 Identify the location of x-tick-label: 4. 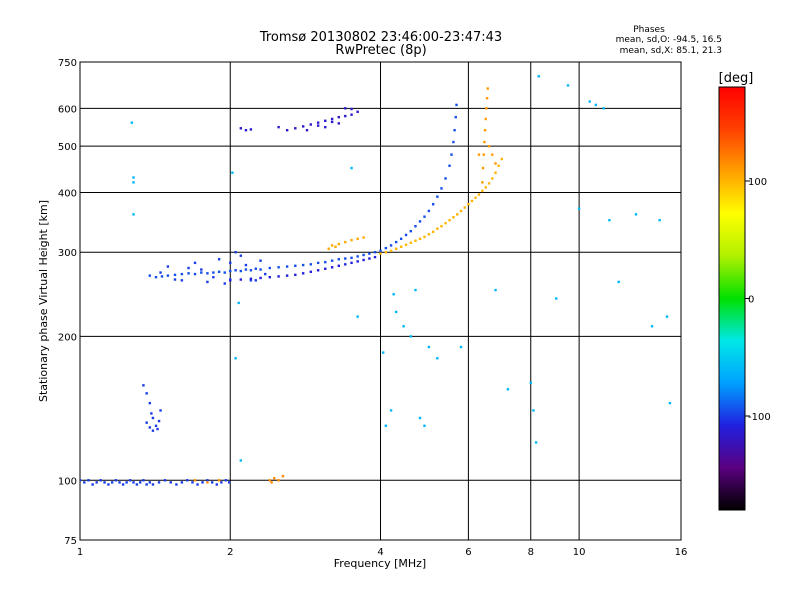
(380, 552).